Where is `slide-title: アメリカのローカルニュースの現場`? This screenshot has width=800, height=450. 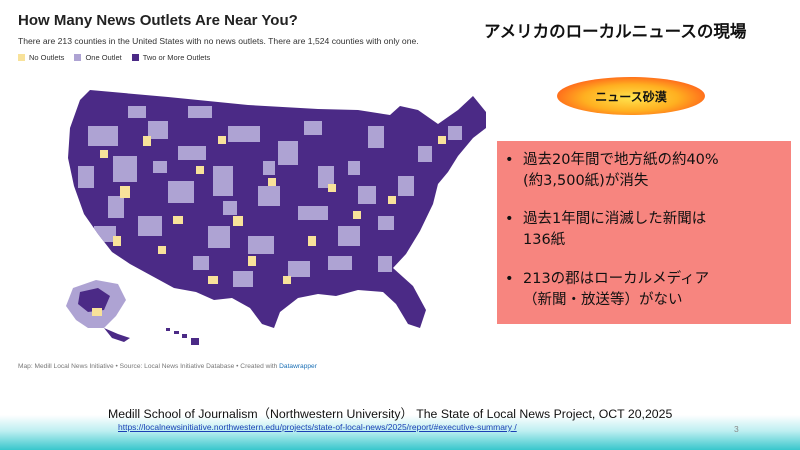
slide-title: アメリカのローカルニュースの現場 is located at coordinates (615, 31).